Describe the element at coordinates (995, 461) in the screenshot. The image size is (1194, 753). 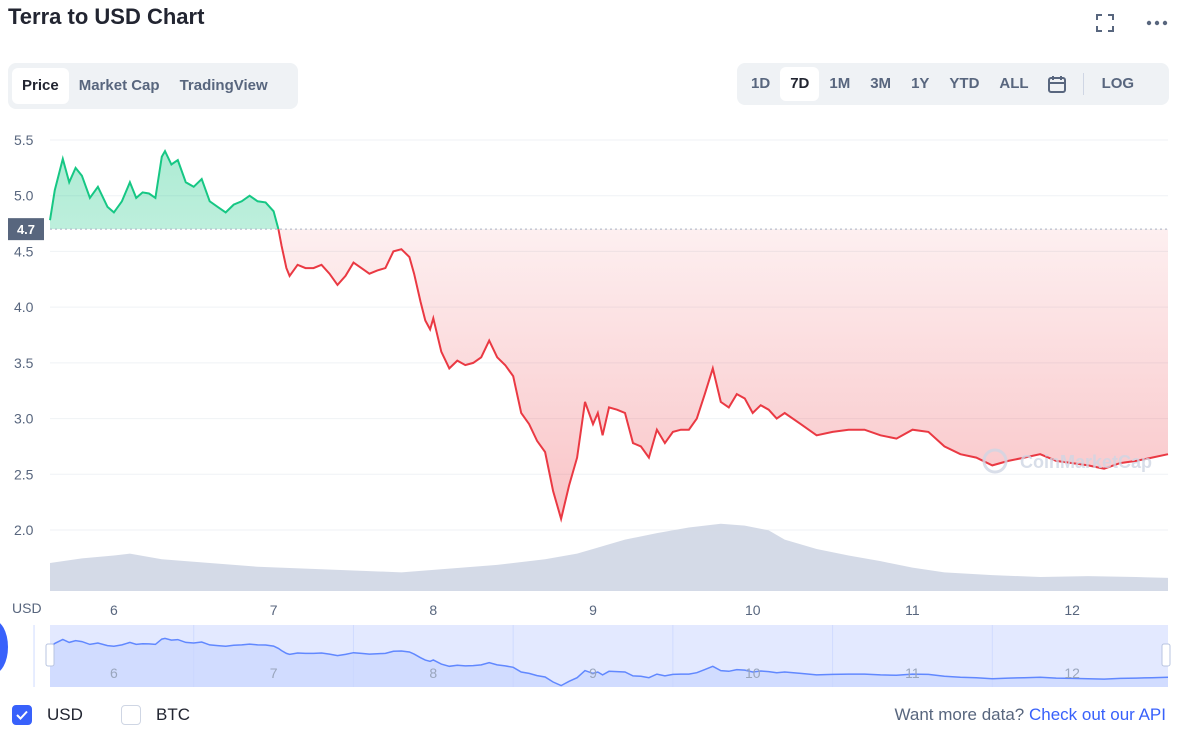
I see `watermark-logo` at that location.